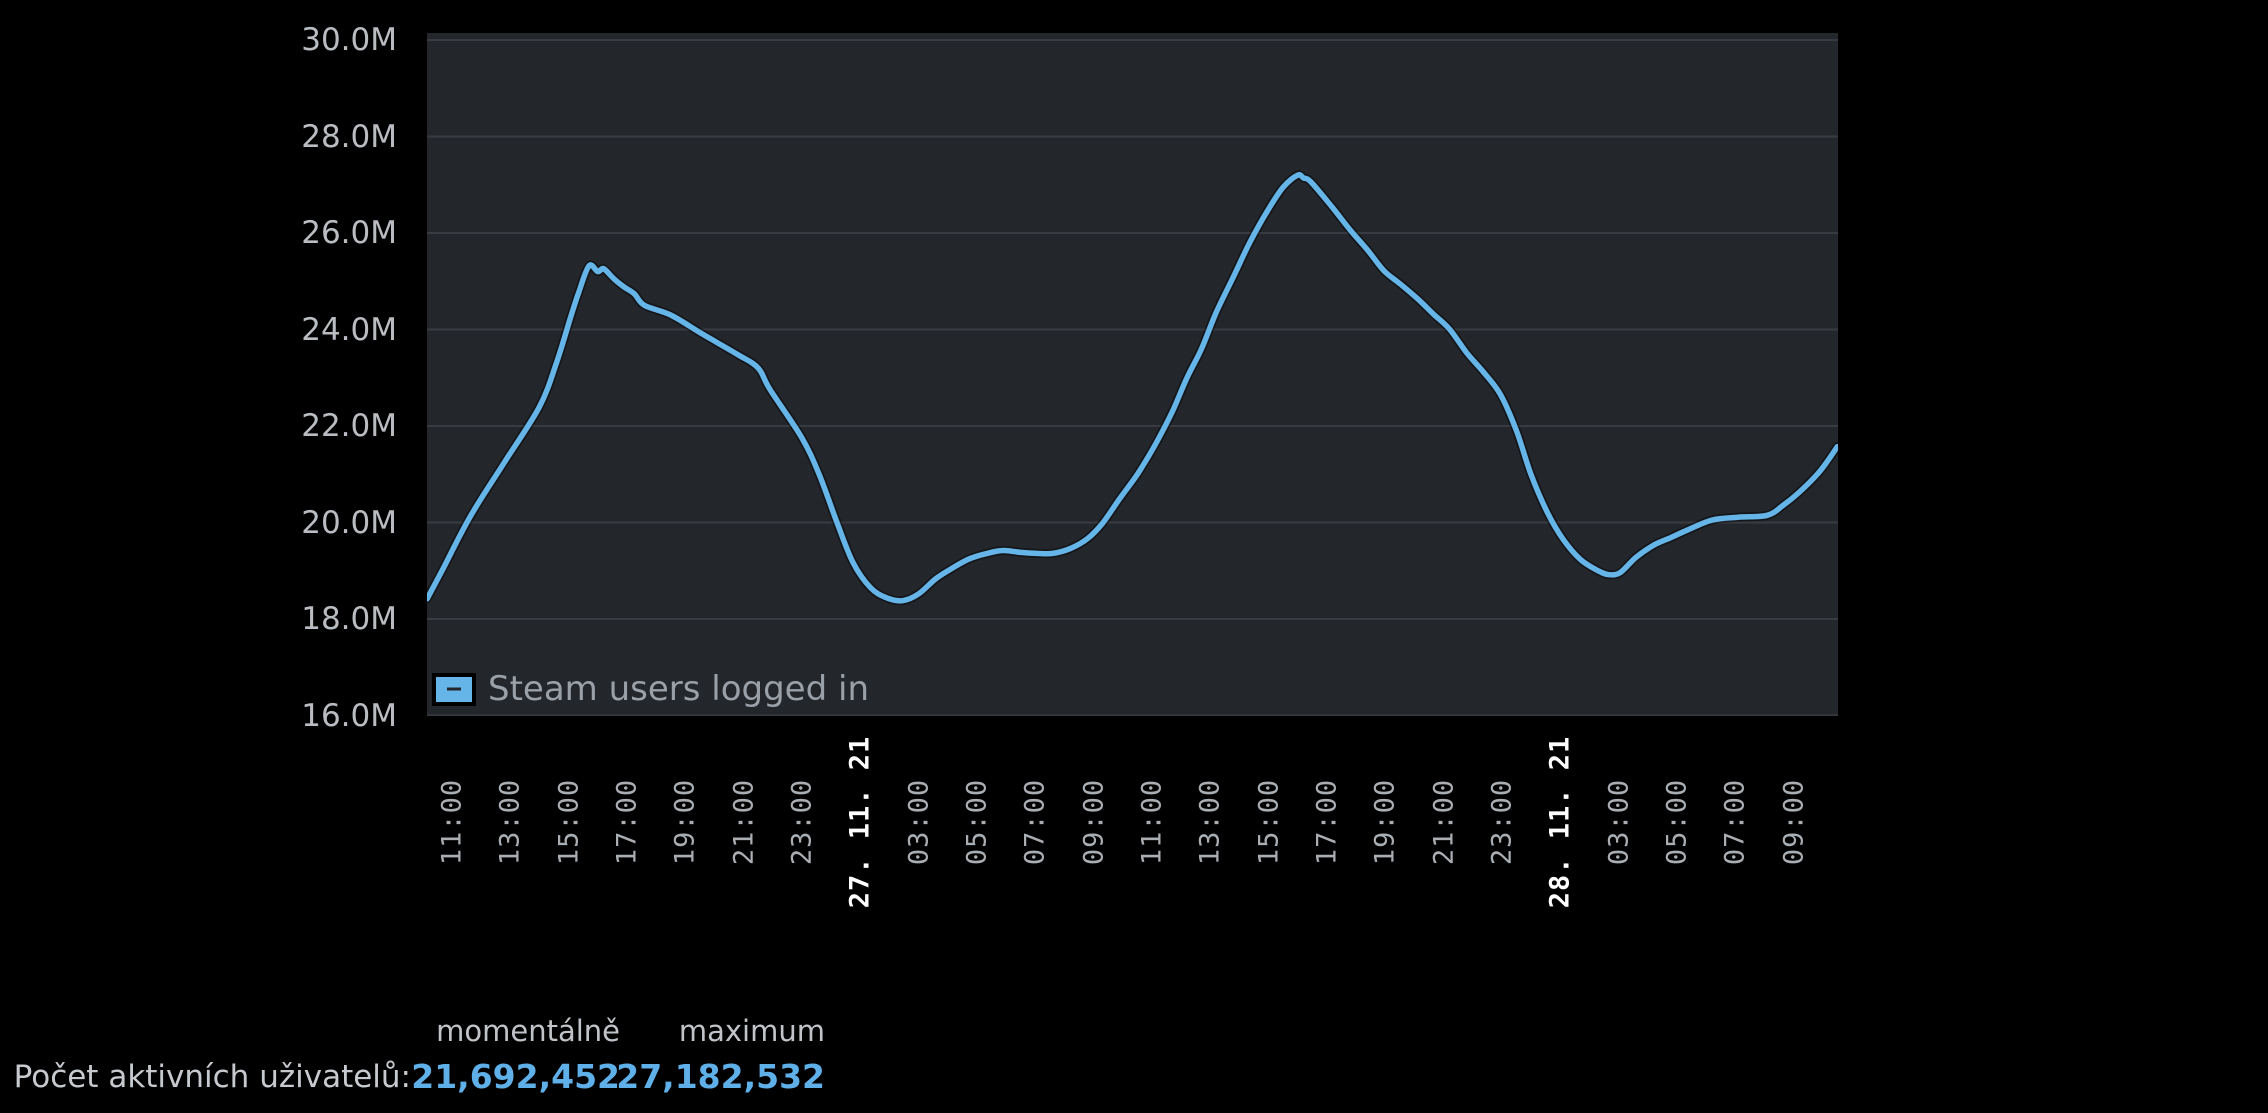 The height and width of the screenshot is (1113, 2268). I want to click on stats-row-label: Počet aktivních uživatelů:, so click(212, 1077).